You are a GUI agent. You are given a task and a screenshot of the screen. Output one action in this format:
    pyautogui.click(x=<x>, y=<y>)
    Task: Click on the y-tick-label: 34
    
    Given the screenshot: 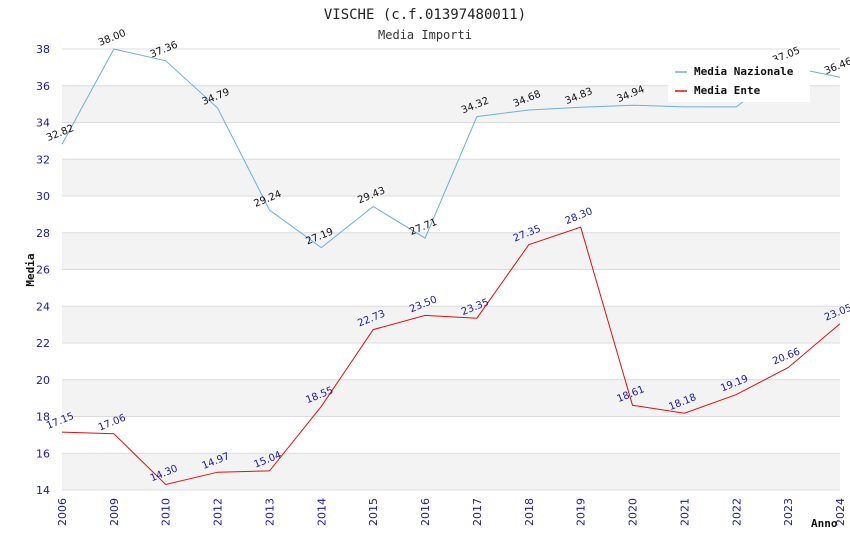 What is the action you would take?
    pyautogui.click(x=43, y=123)
    